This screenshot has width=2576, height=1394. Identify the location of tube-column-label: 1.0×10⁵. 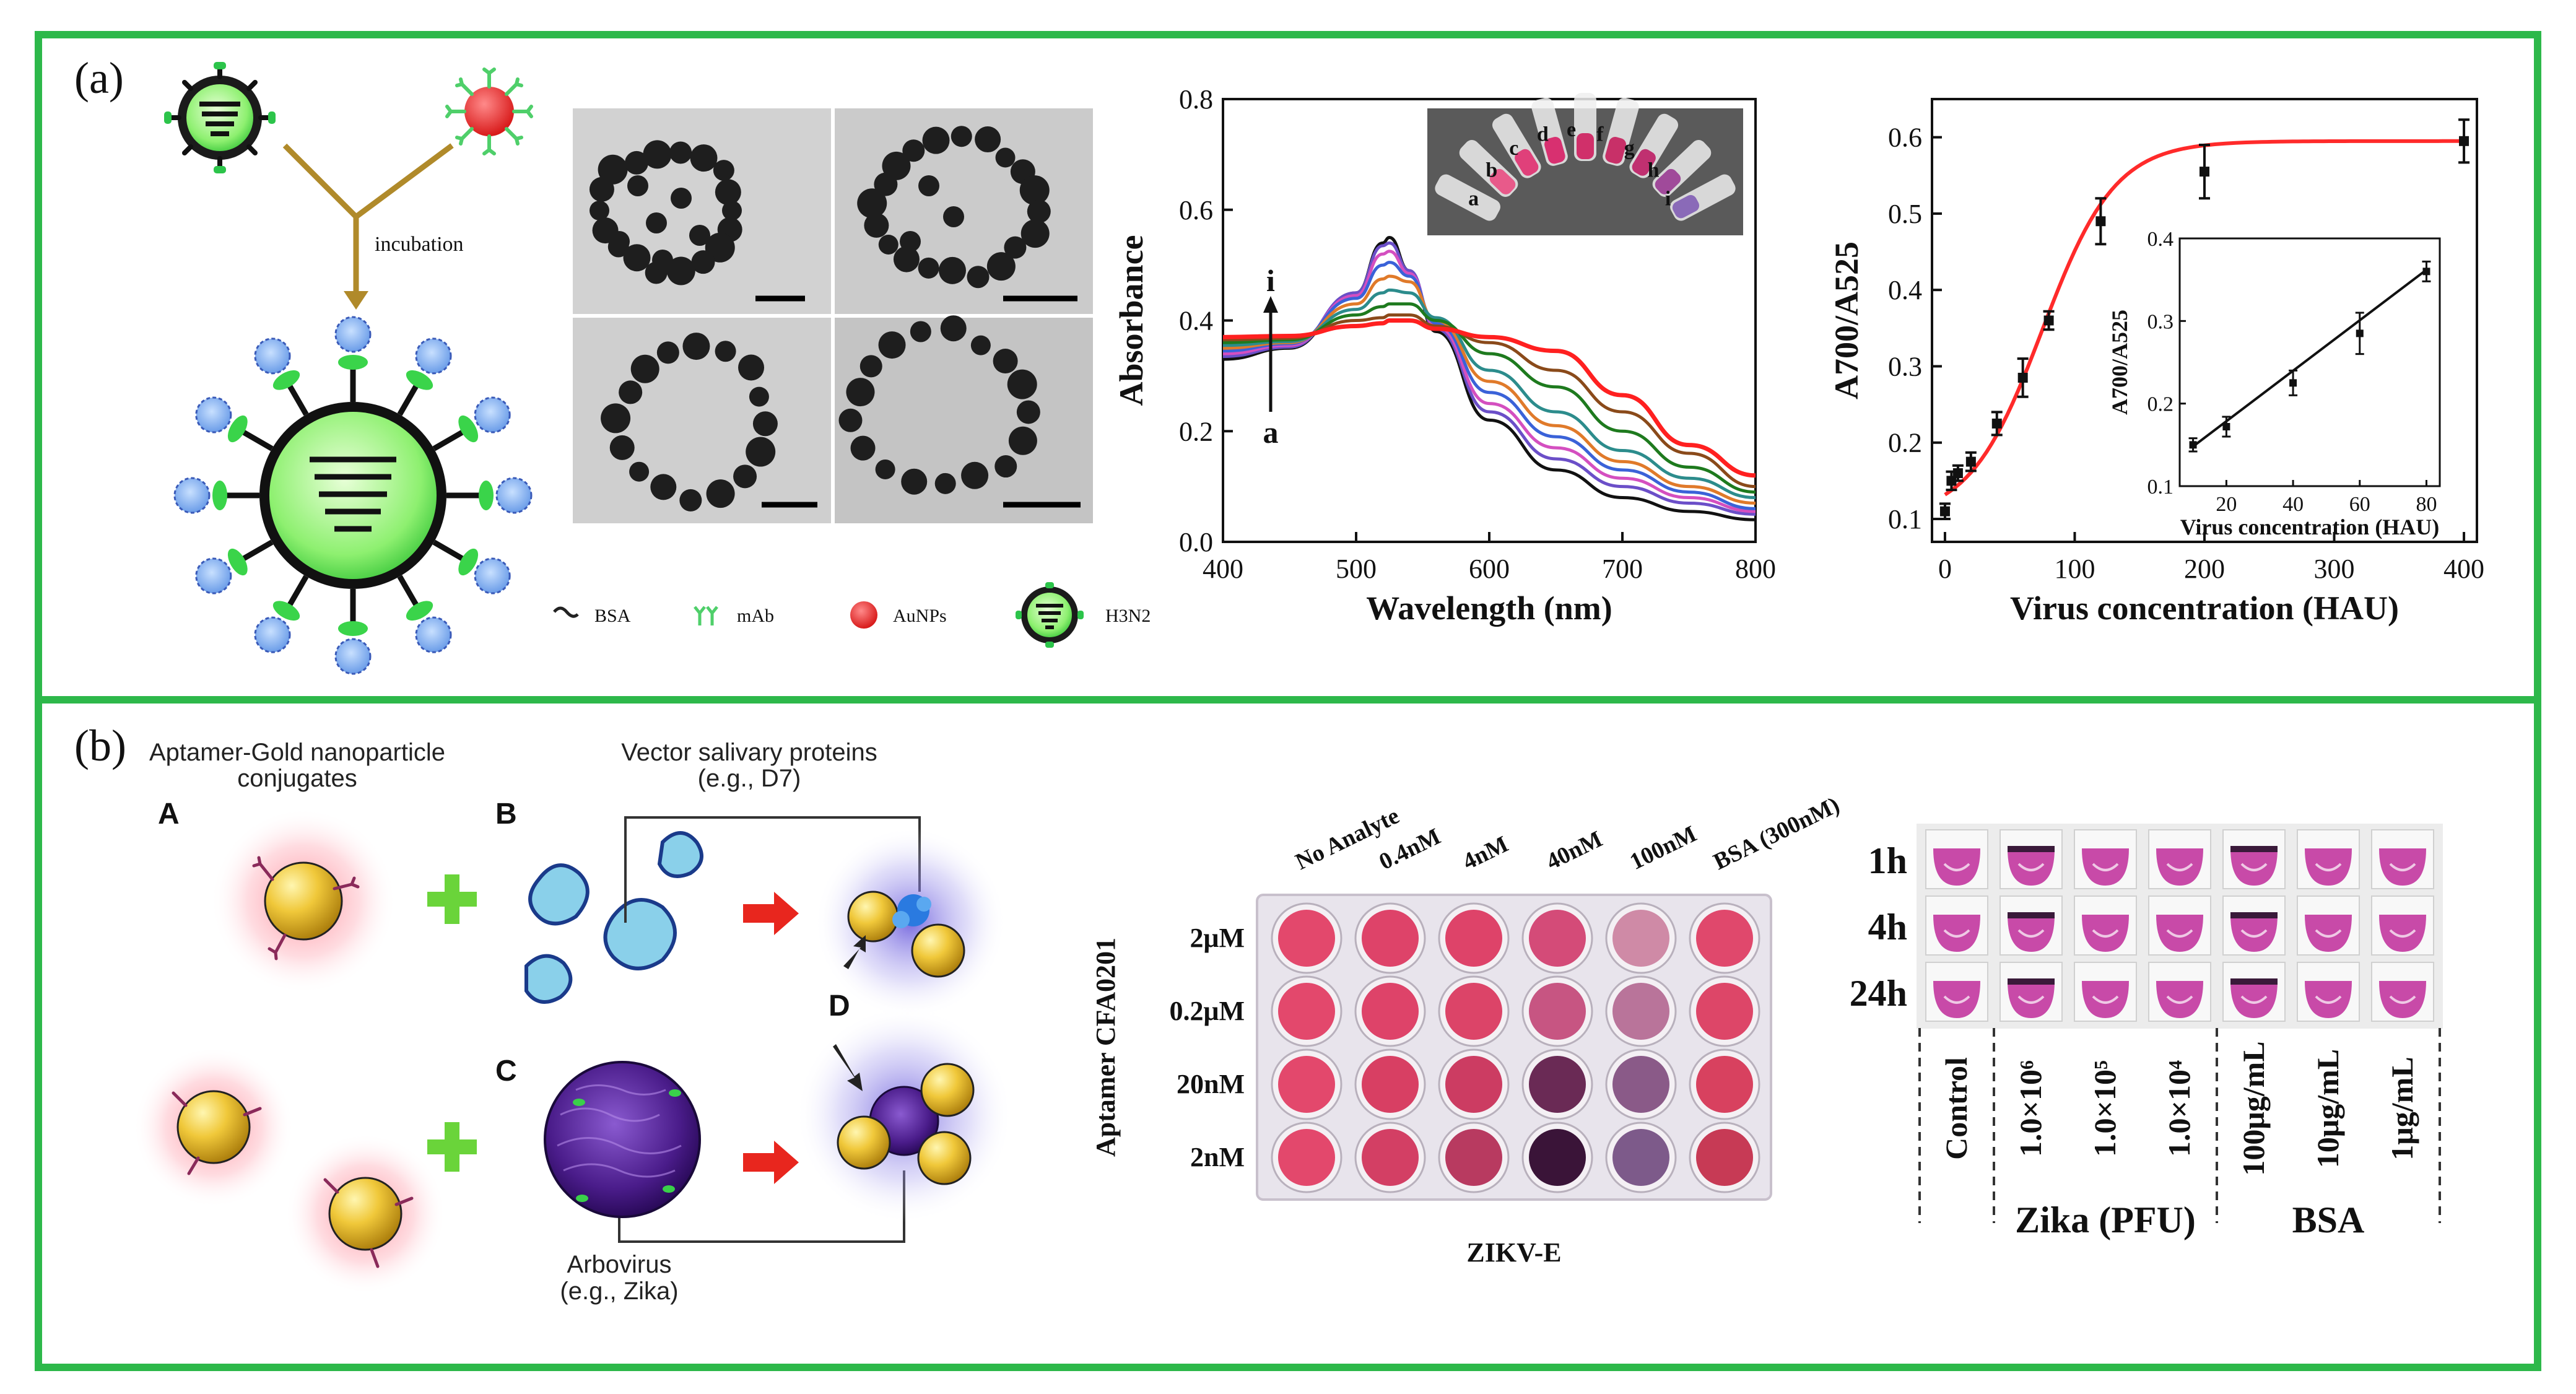
(2104, 1108).